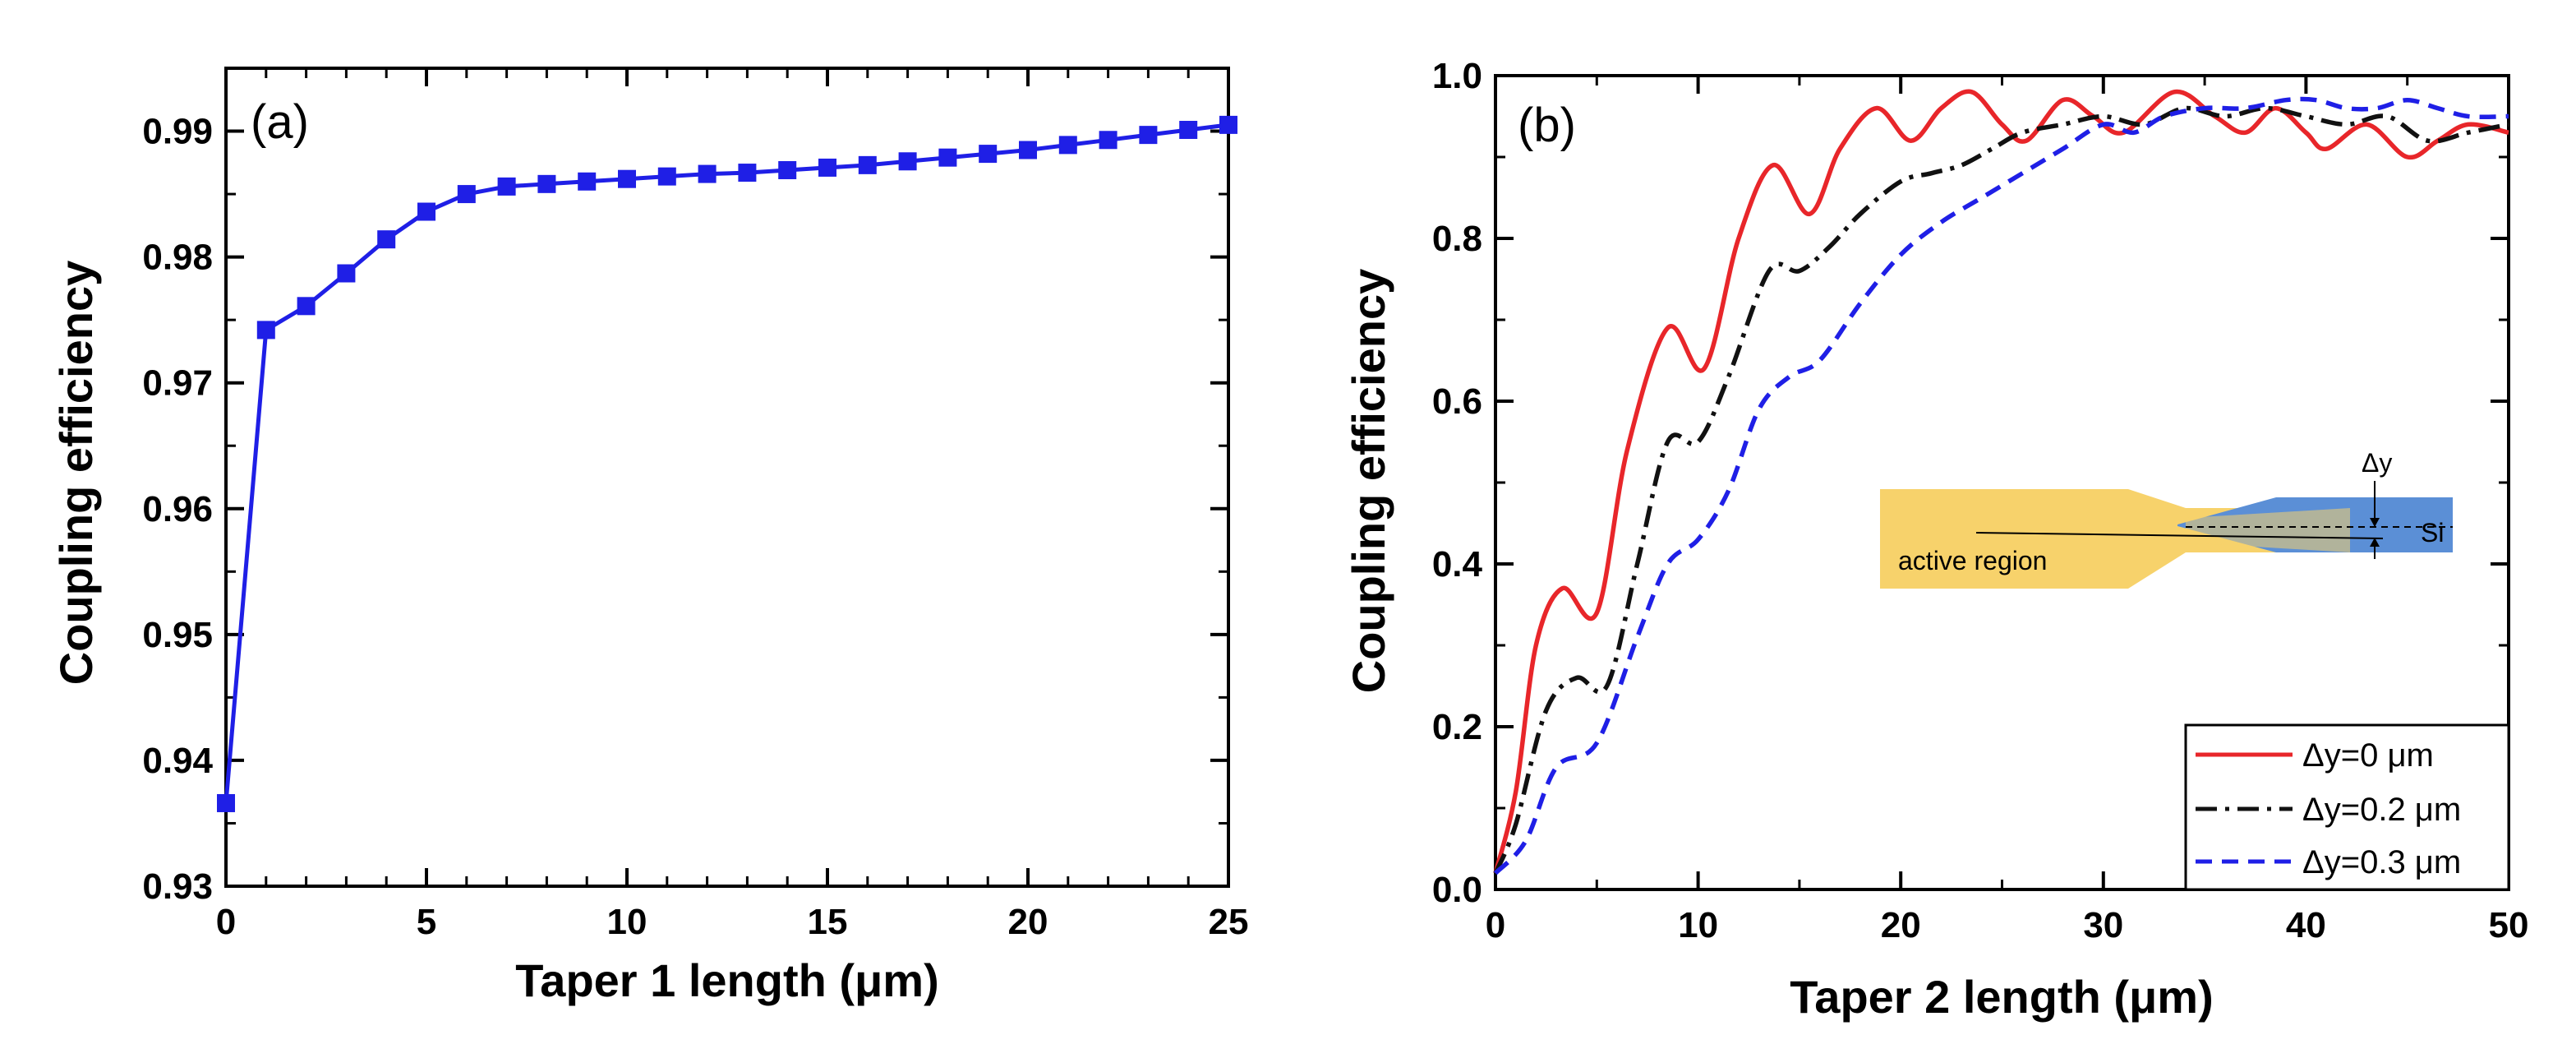 Image resolution: width=2576 pixels, height=1058 pixels. Describe the element at coordinates (1457, 76) in the screenshot. I see `b-y-tick-label: 1.0` at that location.